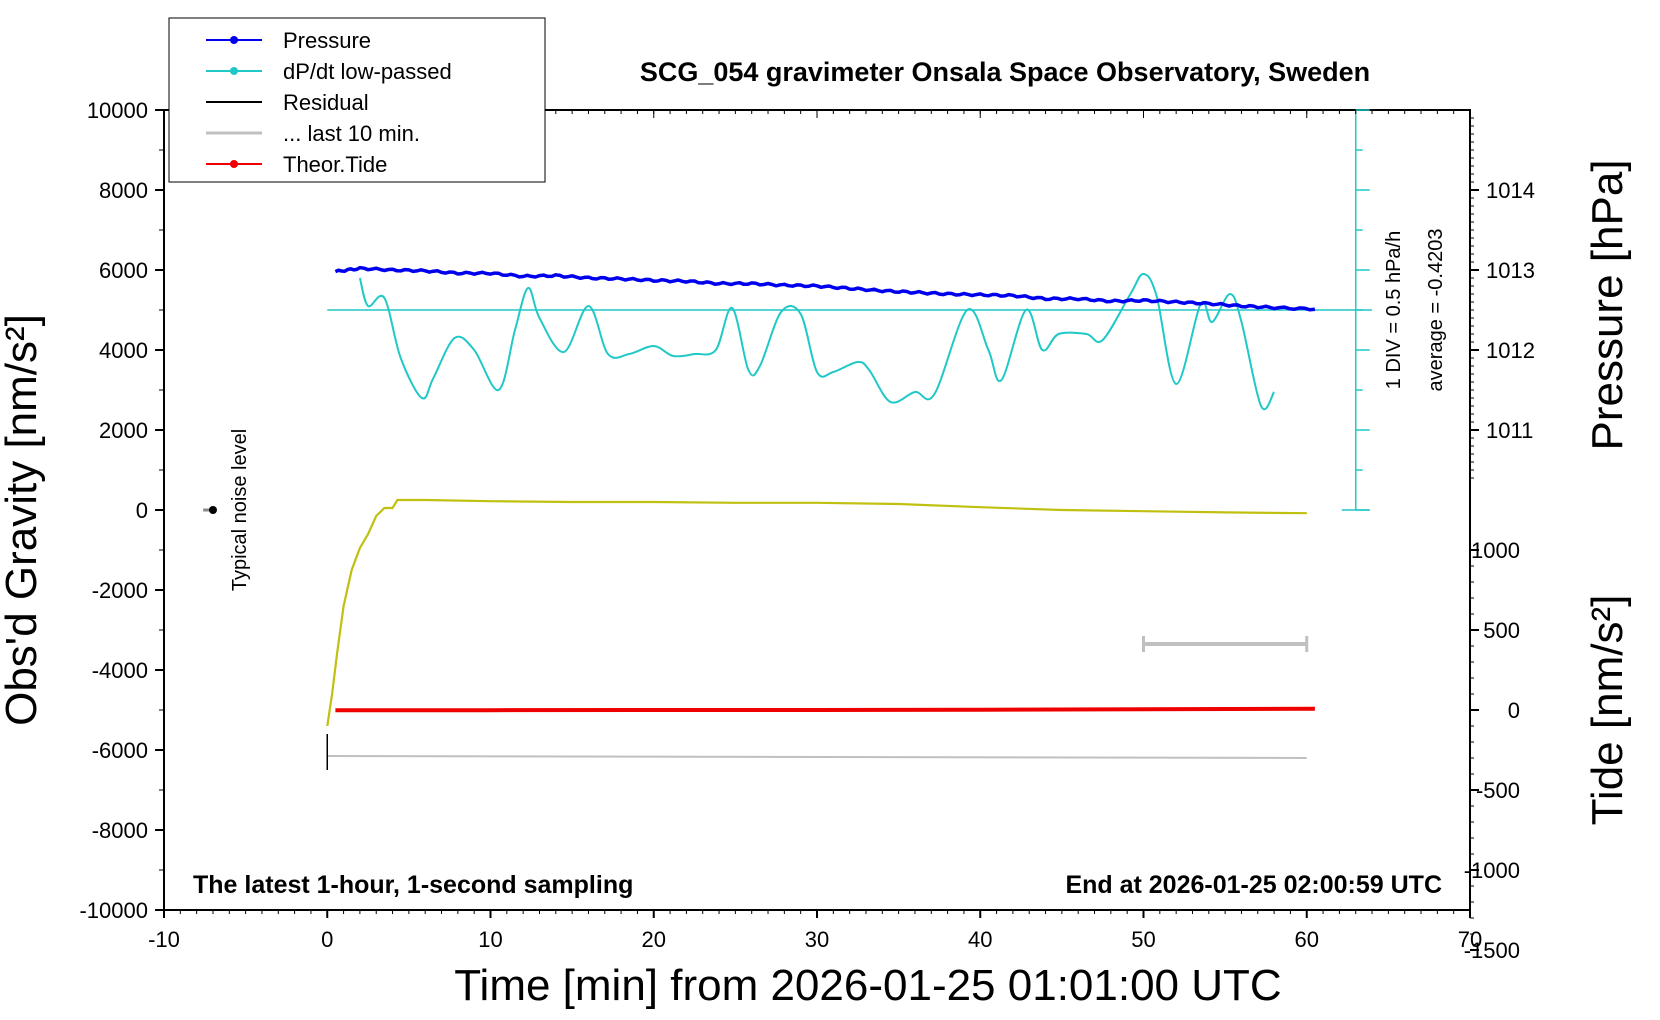 The width and height of the screenshot is (1660, 1020). Describe the element at coordinates (327, 40) in the screenshot. I see `legend-label: Pressure` at that location.